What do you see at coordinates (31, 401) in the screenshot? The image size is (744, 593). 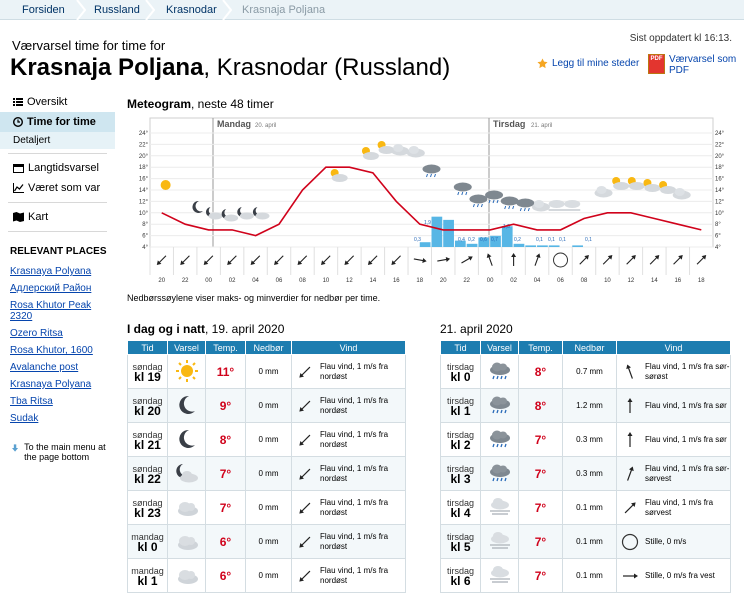 I see `relevant-place-link: Tba Ritsa` at bounding box center [31, 401].